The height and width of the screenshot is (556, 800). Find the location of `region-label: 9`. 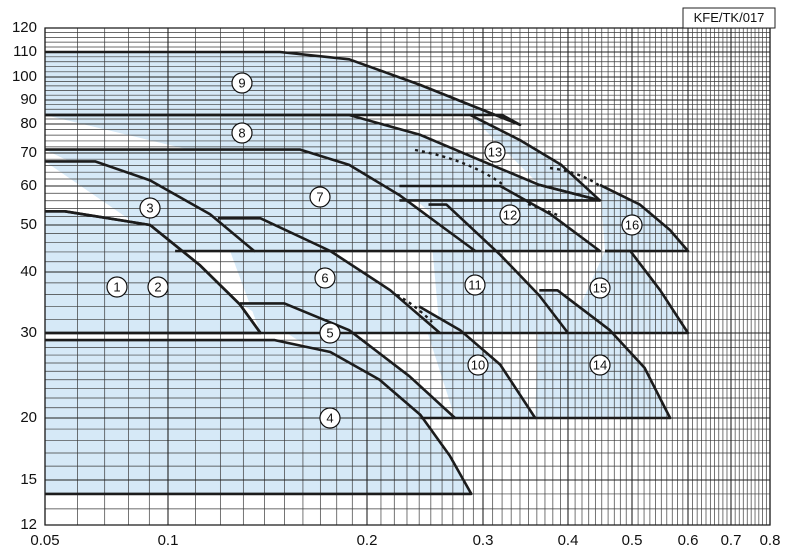

region-label: 9 is located at coordinates (241, 82).